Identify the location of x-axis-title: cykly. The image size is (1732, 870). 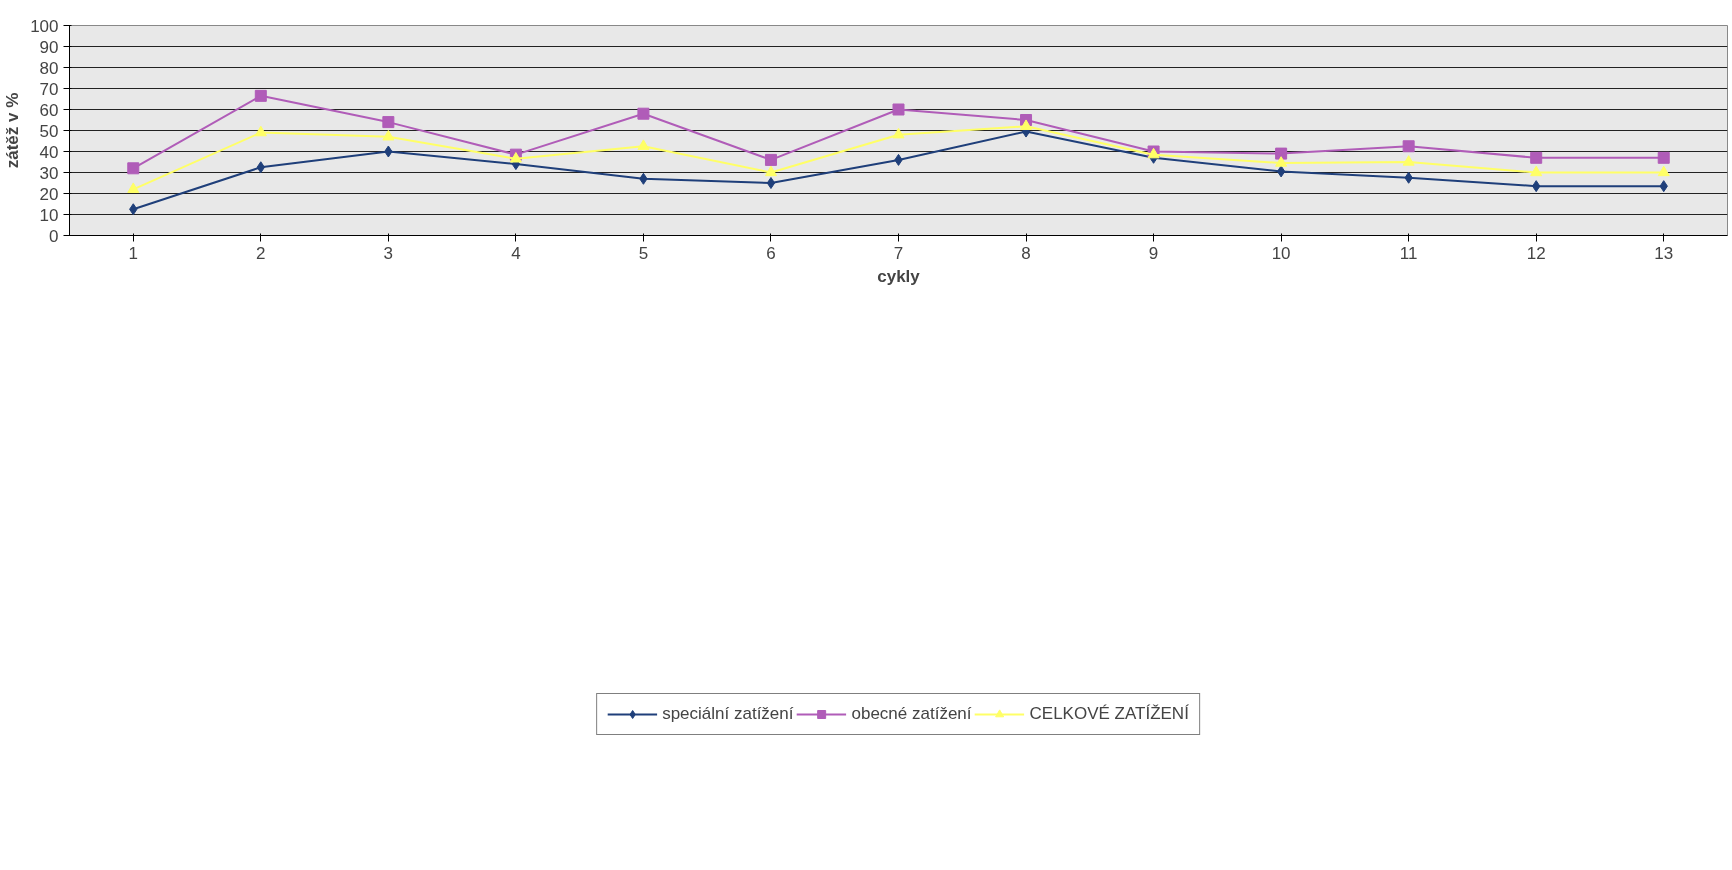
(899, 276).